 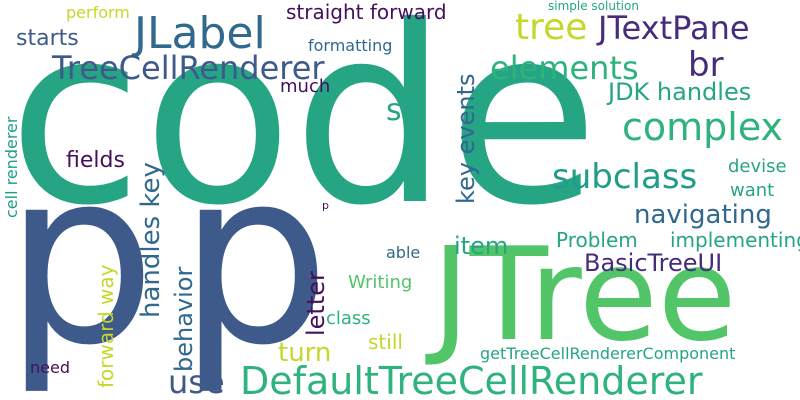 What do you see at coordinates (305, 86) in the screenshot?
I see `word-much: much` at bounding box center [305, 86].